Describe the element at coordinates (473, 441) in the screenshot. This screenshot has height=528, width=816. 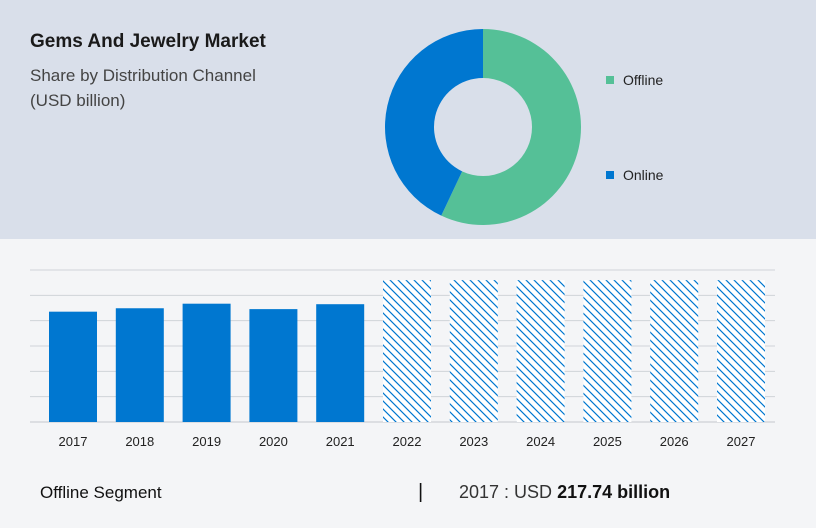
I see `x-tick-label: 2023` at that location.